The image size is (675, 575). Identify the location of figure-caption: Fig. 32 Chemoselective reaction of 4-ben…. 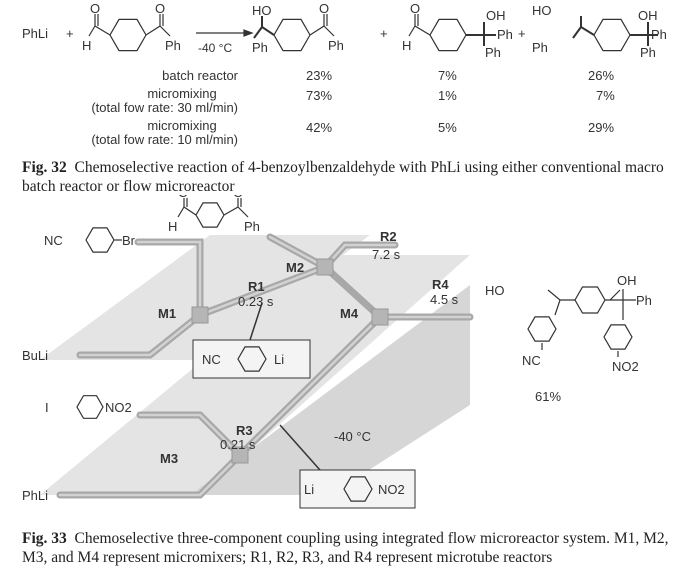
(347, 177).